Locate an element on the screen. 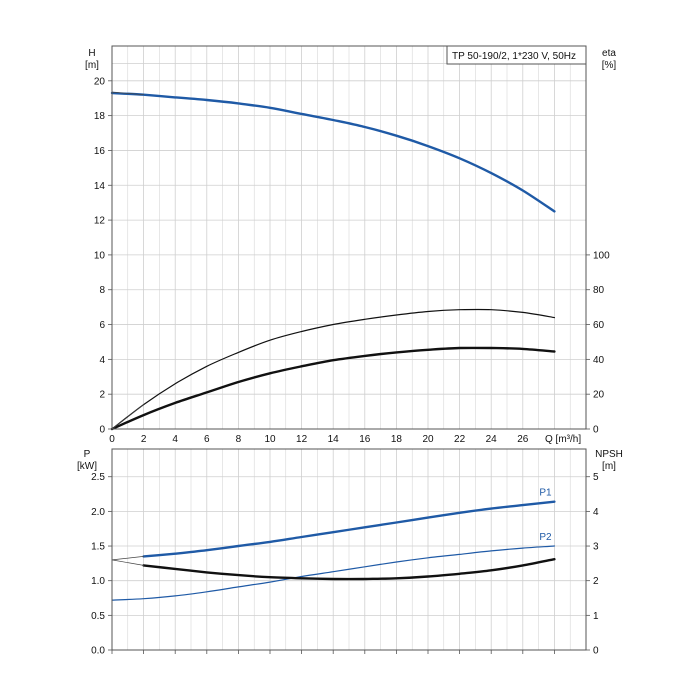  y2-axis-label-eta: eta is located at coordinates (609, 53).